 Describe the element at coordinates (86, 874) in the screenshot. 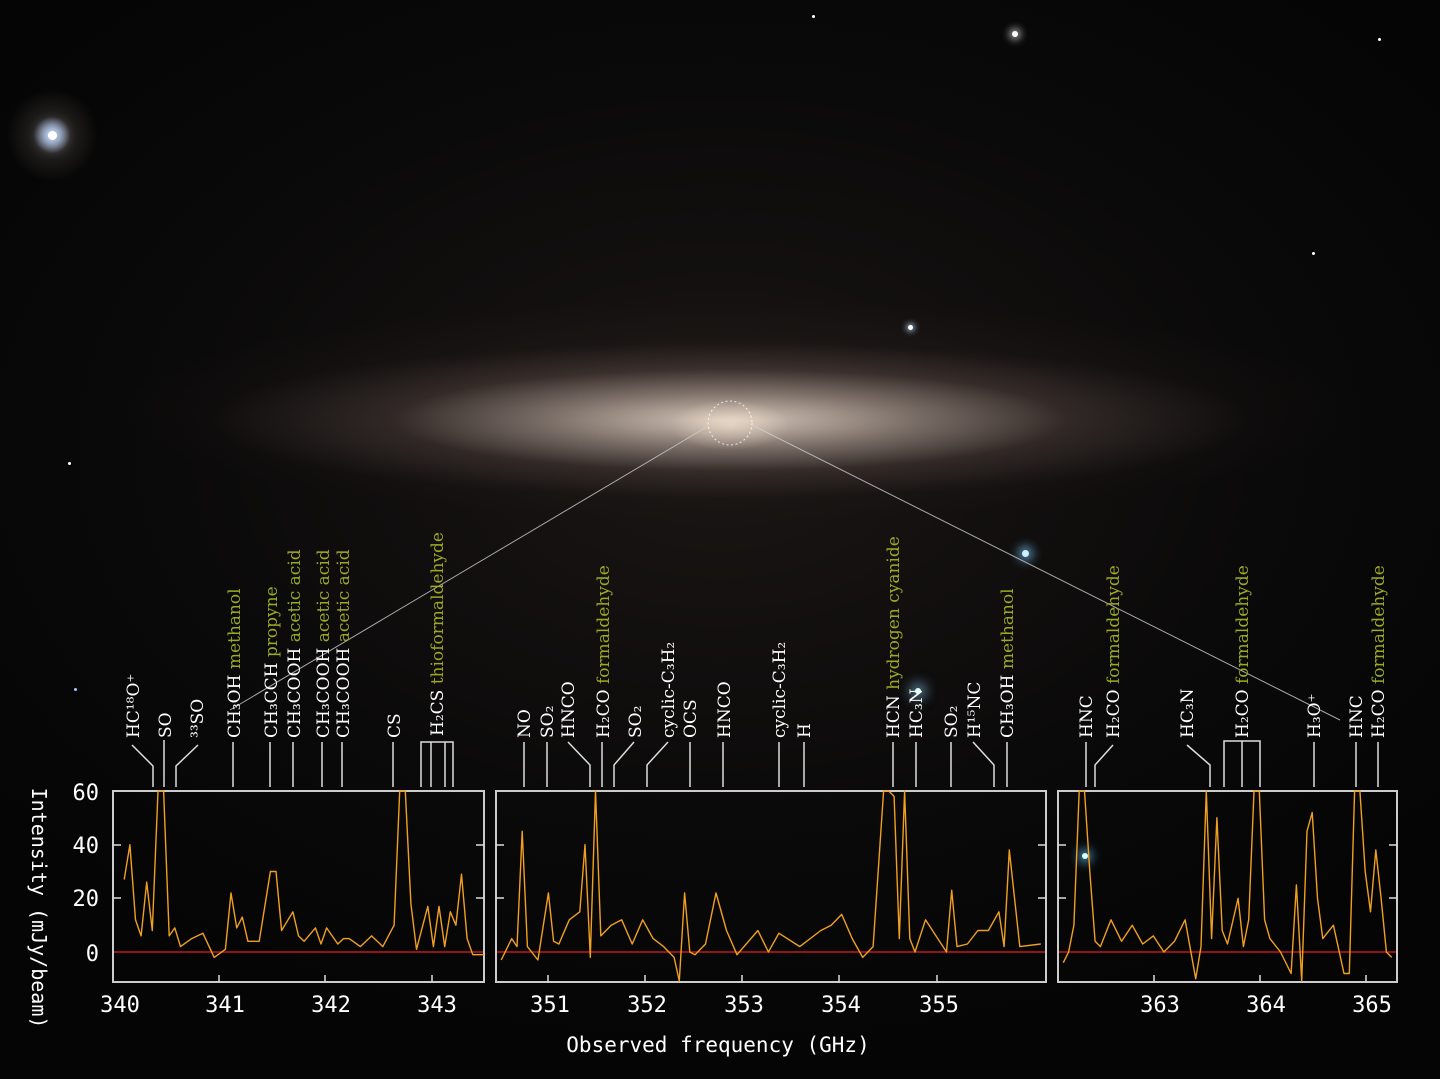

I see `y-tick-labels: 60 40 20 0` at that location.